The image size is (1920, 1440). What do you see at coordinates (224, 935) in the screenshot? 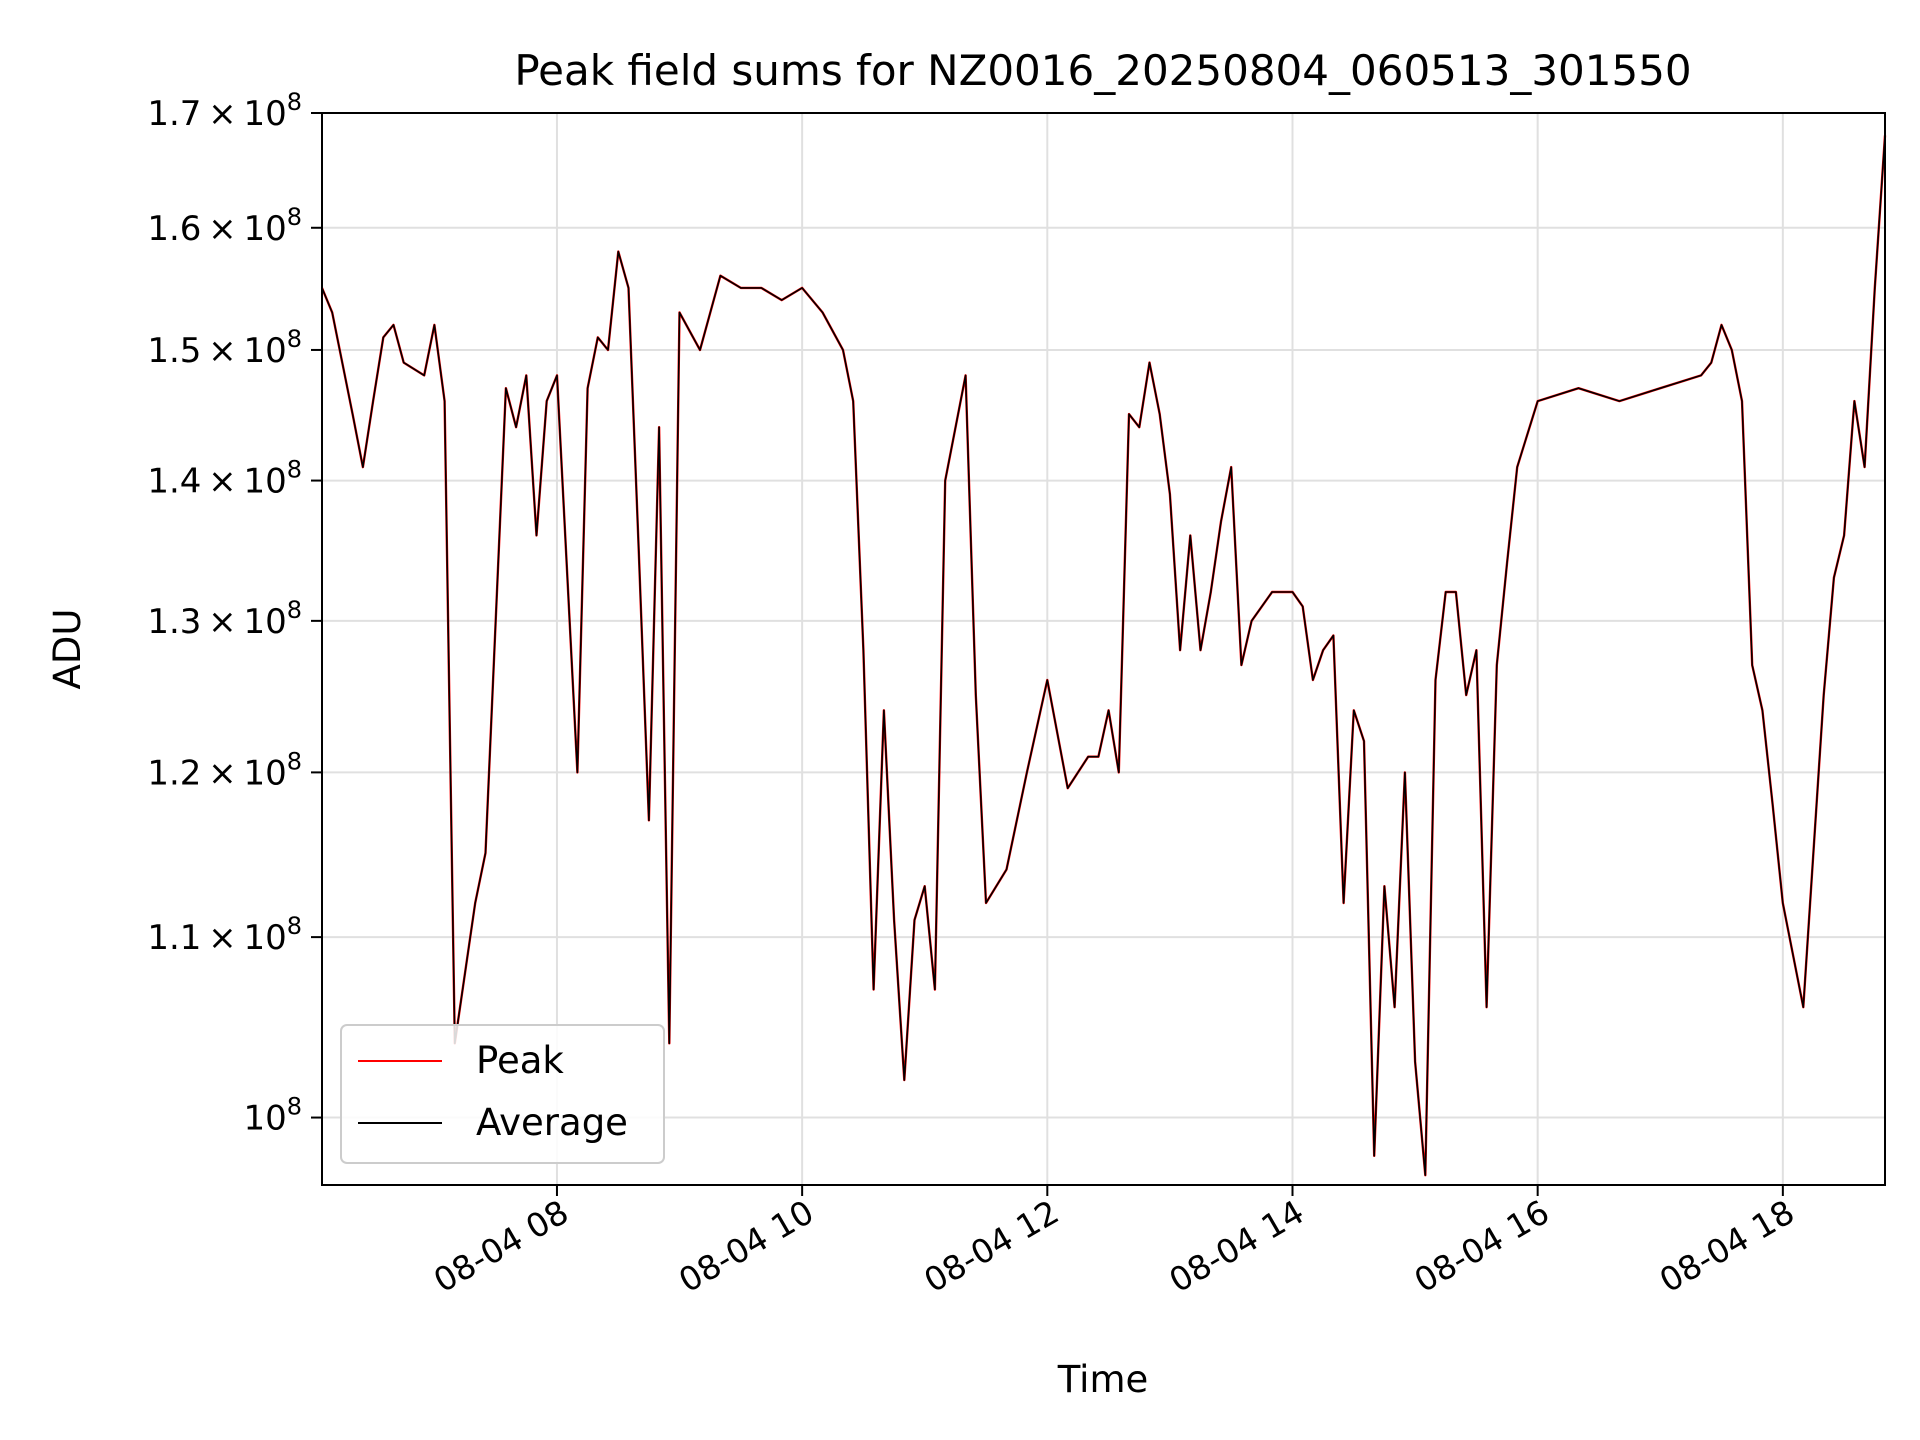
I see `y-tick-label: 1.1 × 108` at bounding box center [224, 935].